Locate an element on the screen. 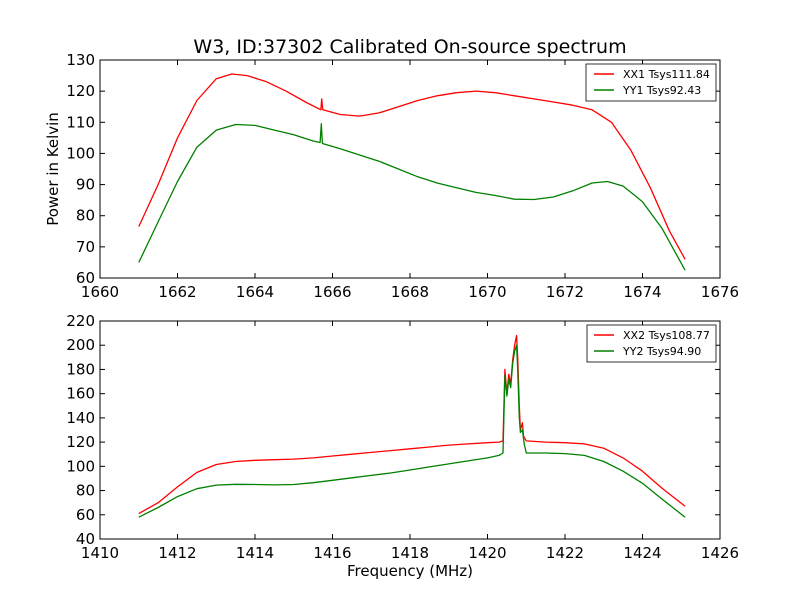 The image size is (800, 604). bottom-y-tick-label: 180 is located at coordinates (80, 369).